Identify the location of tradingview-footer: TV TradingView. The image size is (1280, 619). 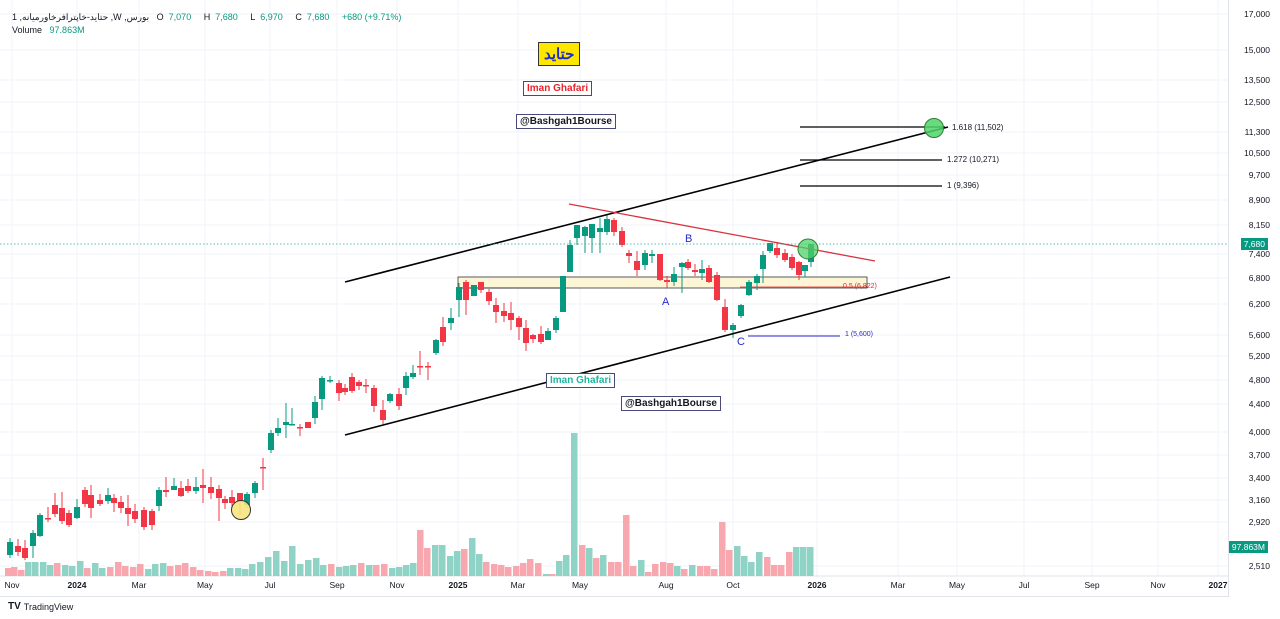
(40, 606).